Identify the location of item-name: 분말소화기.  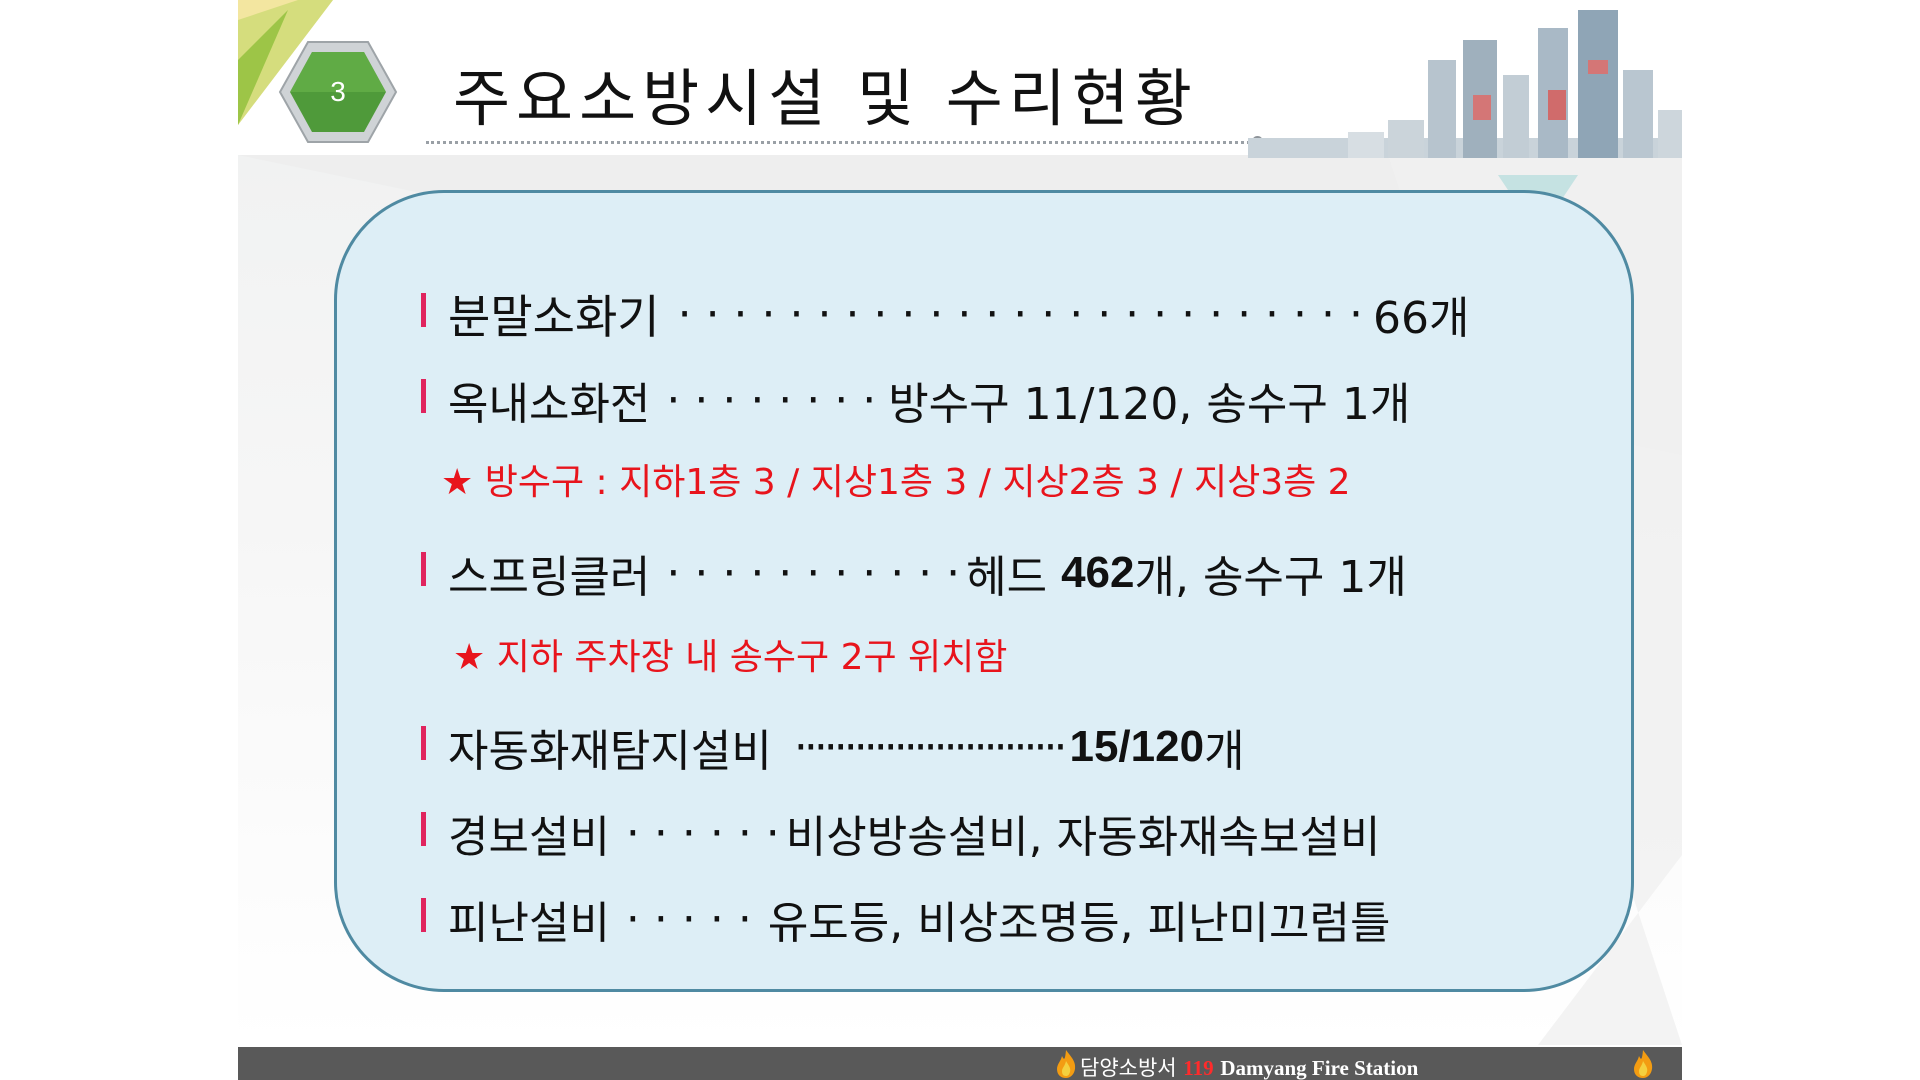
(554, 317).